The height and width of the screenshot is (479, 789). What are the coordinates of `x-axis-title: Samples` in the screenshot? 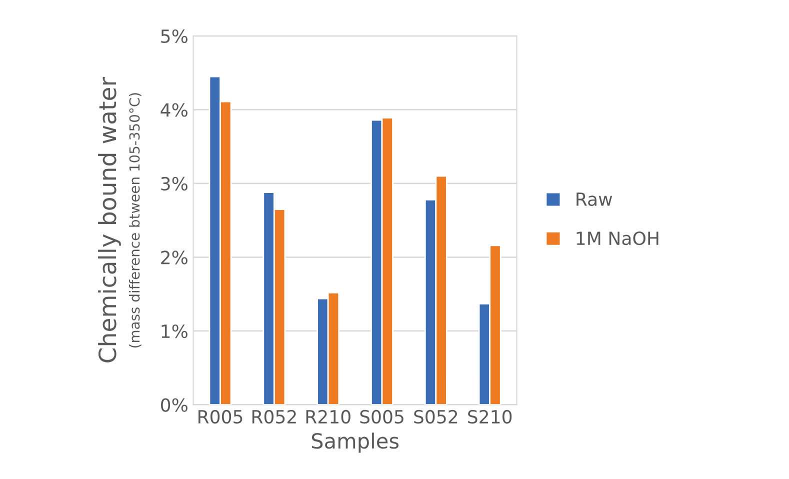 It's located at (355, 442).